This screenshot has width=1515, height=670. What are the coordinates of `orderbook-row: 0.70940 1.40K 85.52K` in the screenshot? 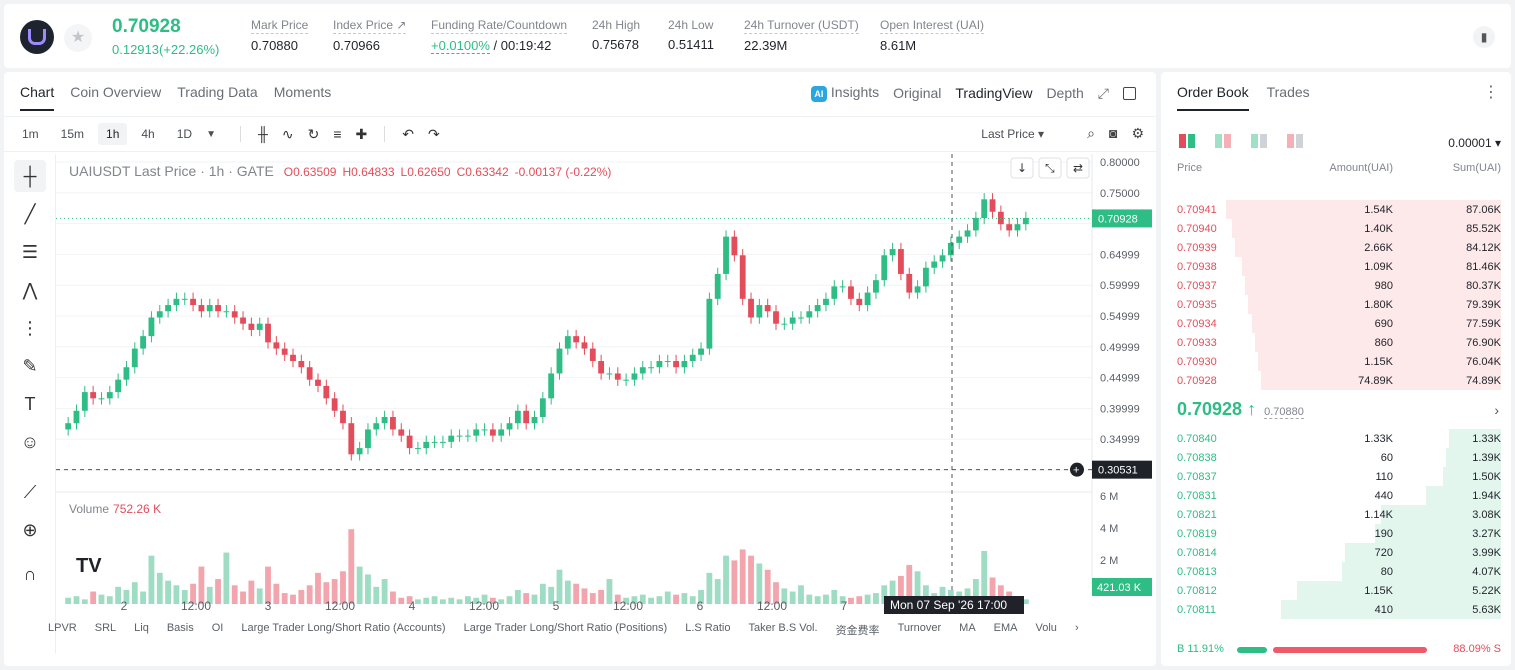 It's located at (1339, 228).